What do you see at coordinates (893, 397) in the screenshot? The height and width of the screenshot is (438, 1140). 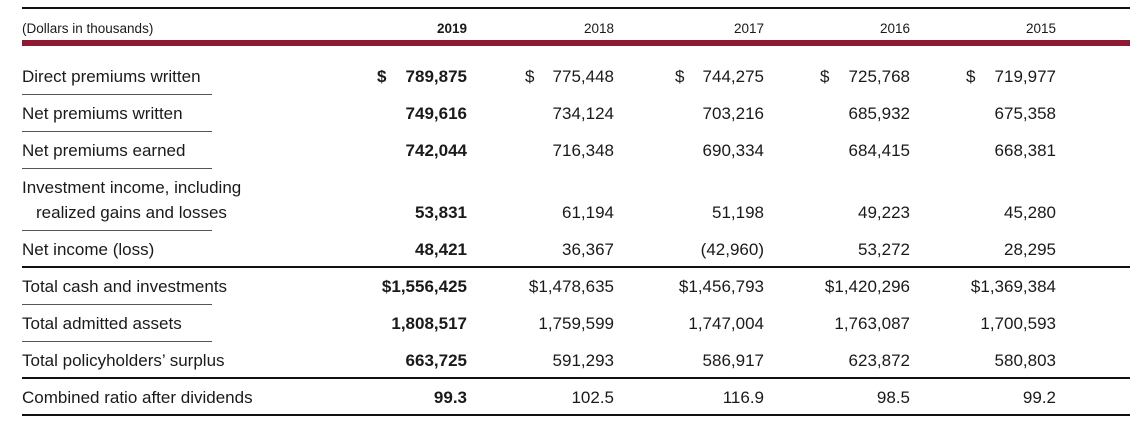 I see `value-2016: 98.5` at bounding box center [893, 397].